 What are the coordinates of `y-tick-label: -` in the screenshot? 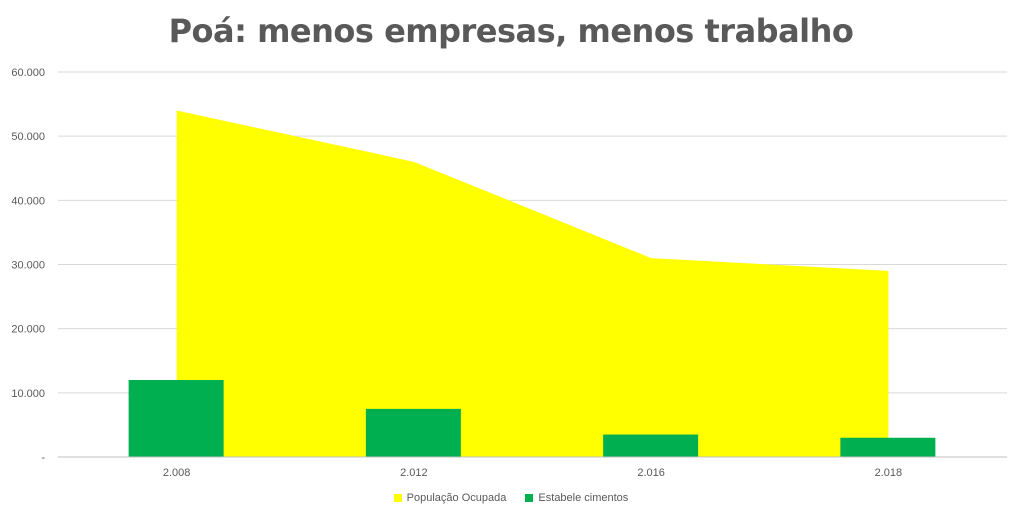 It's located at (43, 458).